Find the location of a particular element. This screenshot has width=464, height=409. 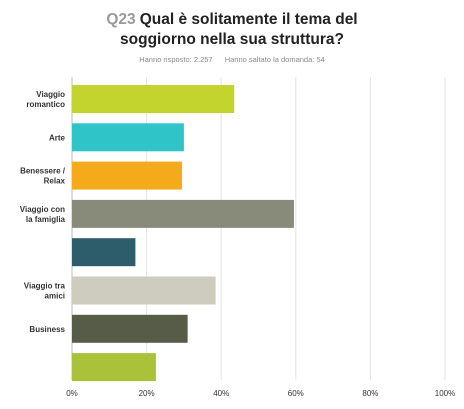

category-label: Viaggio con is located at coordinates (42, 209).